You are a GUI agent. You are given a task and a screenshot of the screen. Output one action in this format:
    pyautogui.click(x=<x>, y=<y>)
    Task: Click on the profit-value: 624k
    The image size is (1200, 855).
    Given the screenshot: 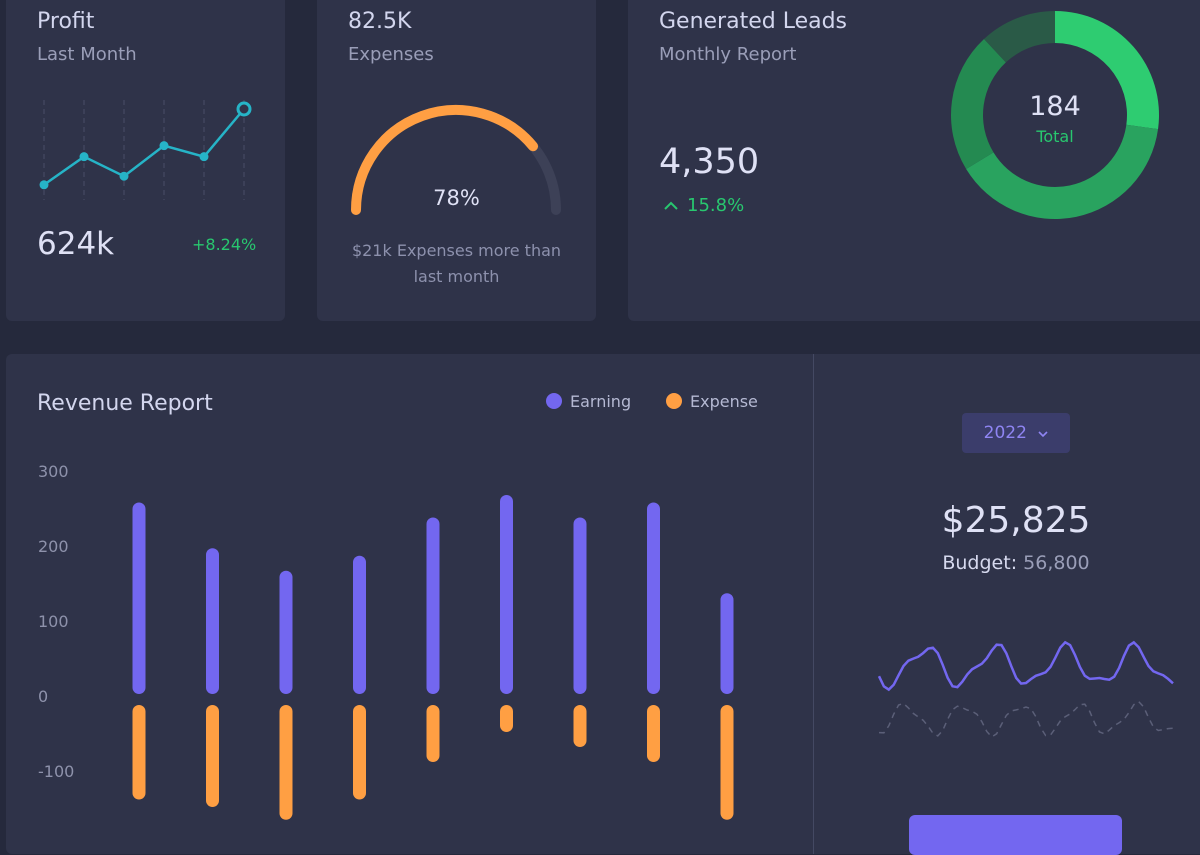 What is the action you would take?
    pyautogui.click(x=76, y=244)
    